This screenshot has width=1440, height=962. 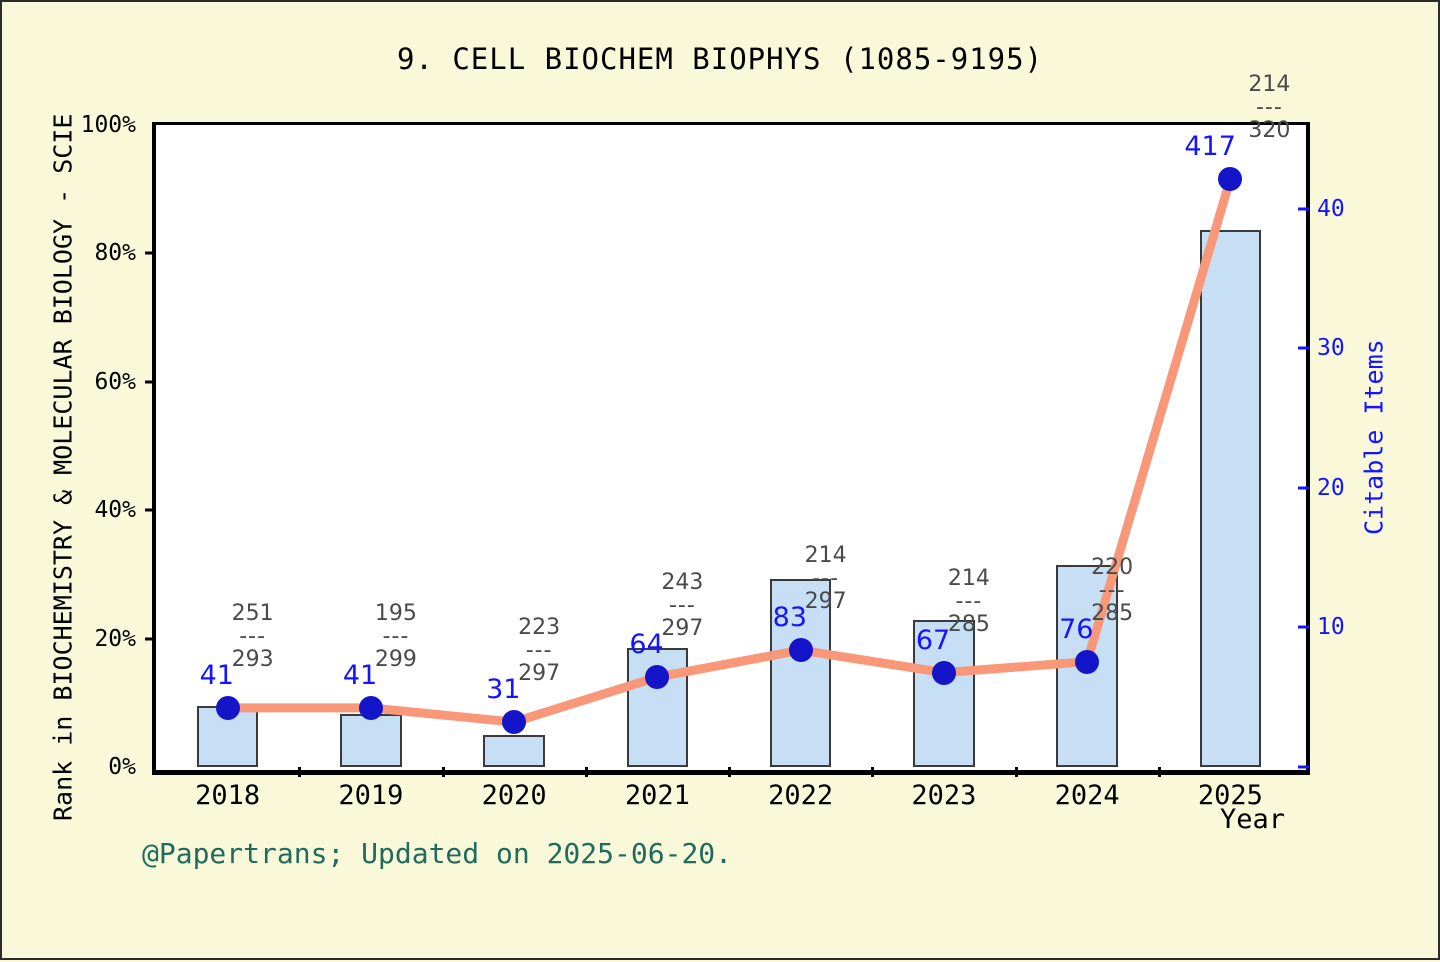 I want to click on x-axis-tick-label: 2021, so click(x=657, y=795).